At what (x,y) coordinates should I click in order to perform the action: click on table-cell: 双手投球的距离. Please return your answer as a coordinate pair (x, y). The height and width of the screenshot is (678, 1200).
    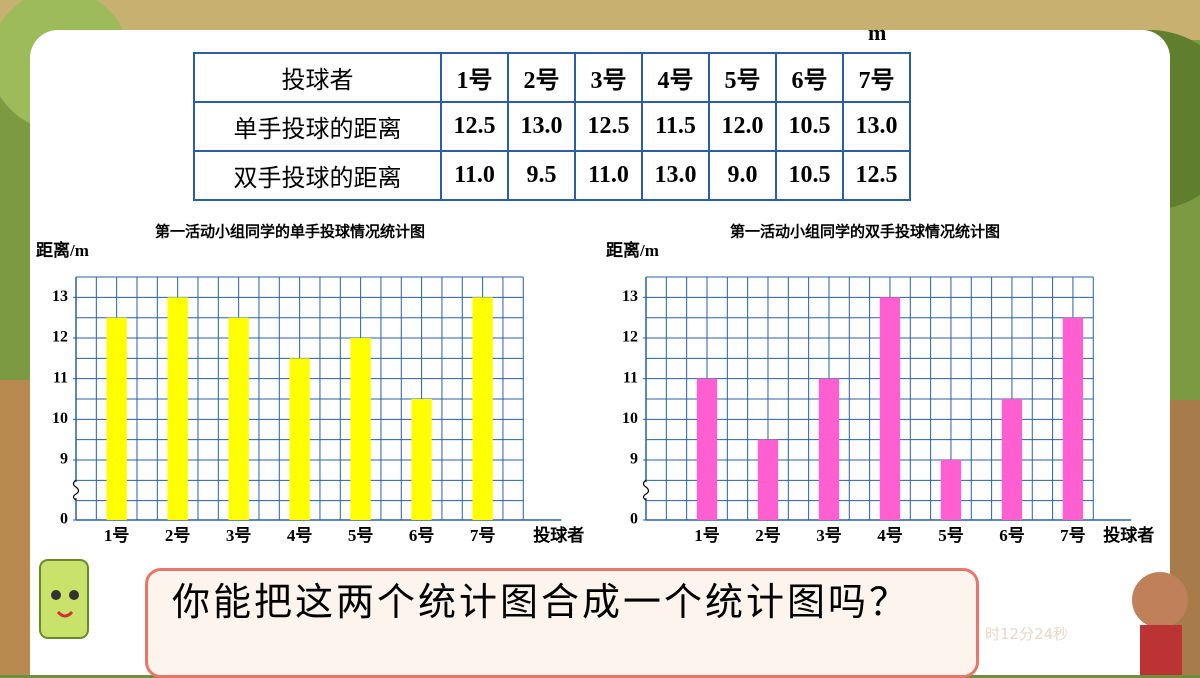
    Looking at the image, I should click on (317, 175).